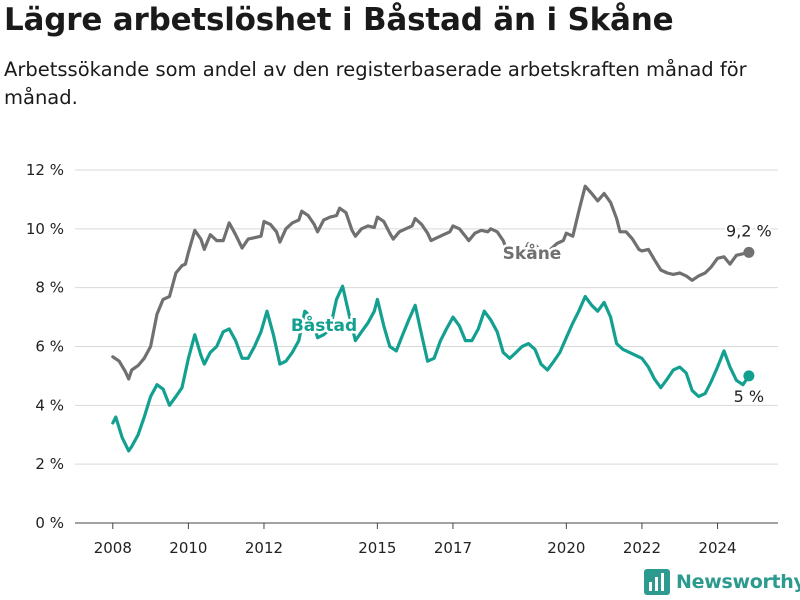 The width and height of the screenshot is (800, 600). What do you see at coordinates (453, 548) in the screenshot?
I see `x-tick-label: 2017` at bounding box center [453, 548].